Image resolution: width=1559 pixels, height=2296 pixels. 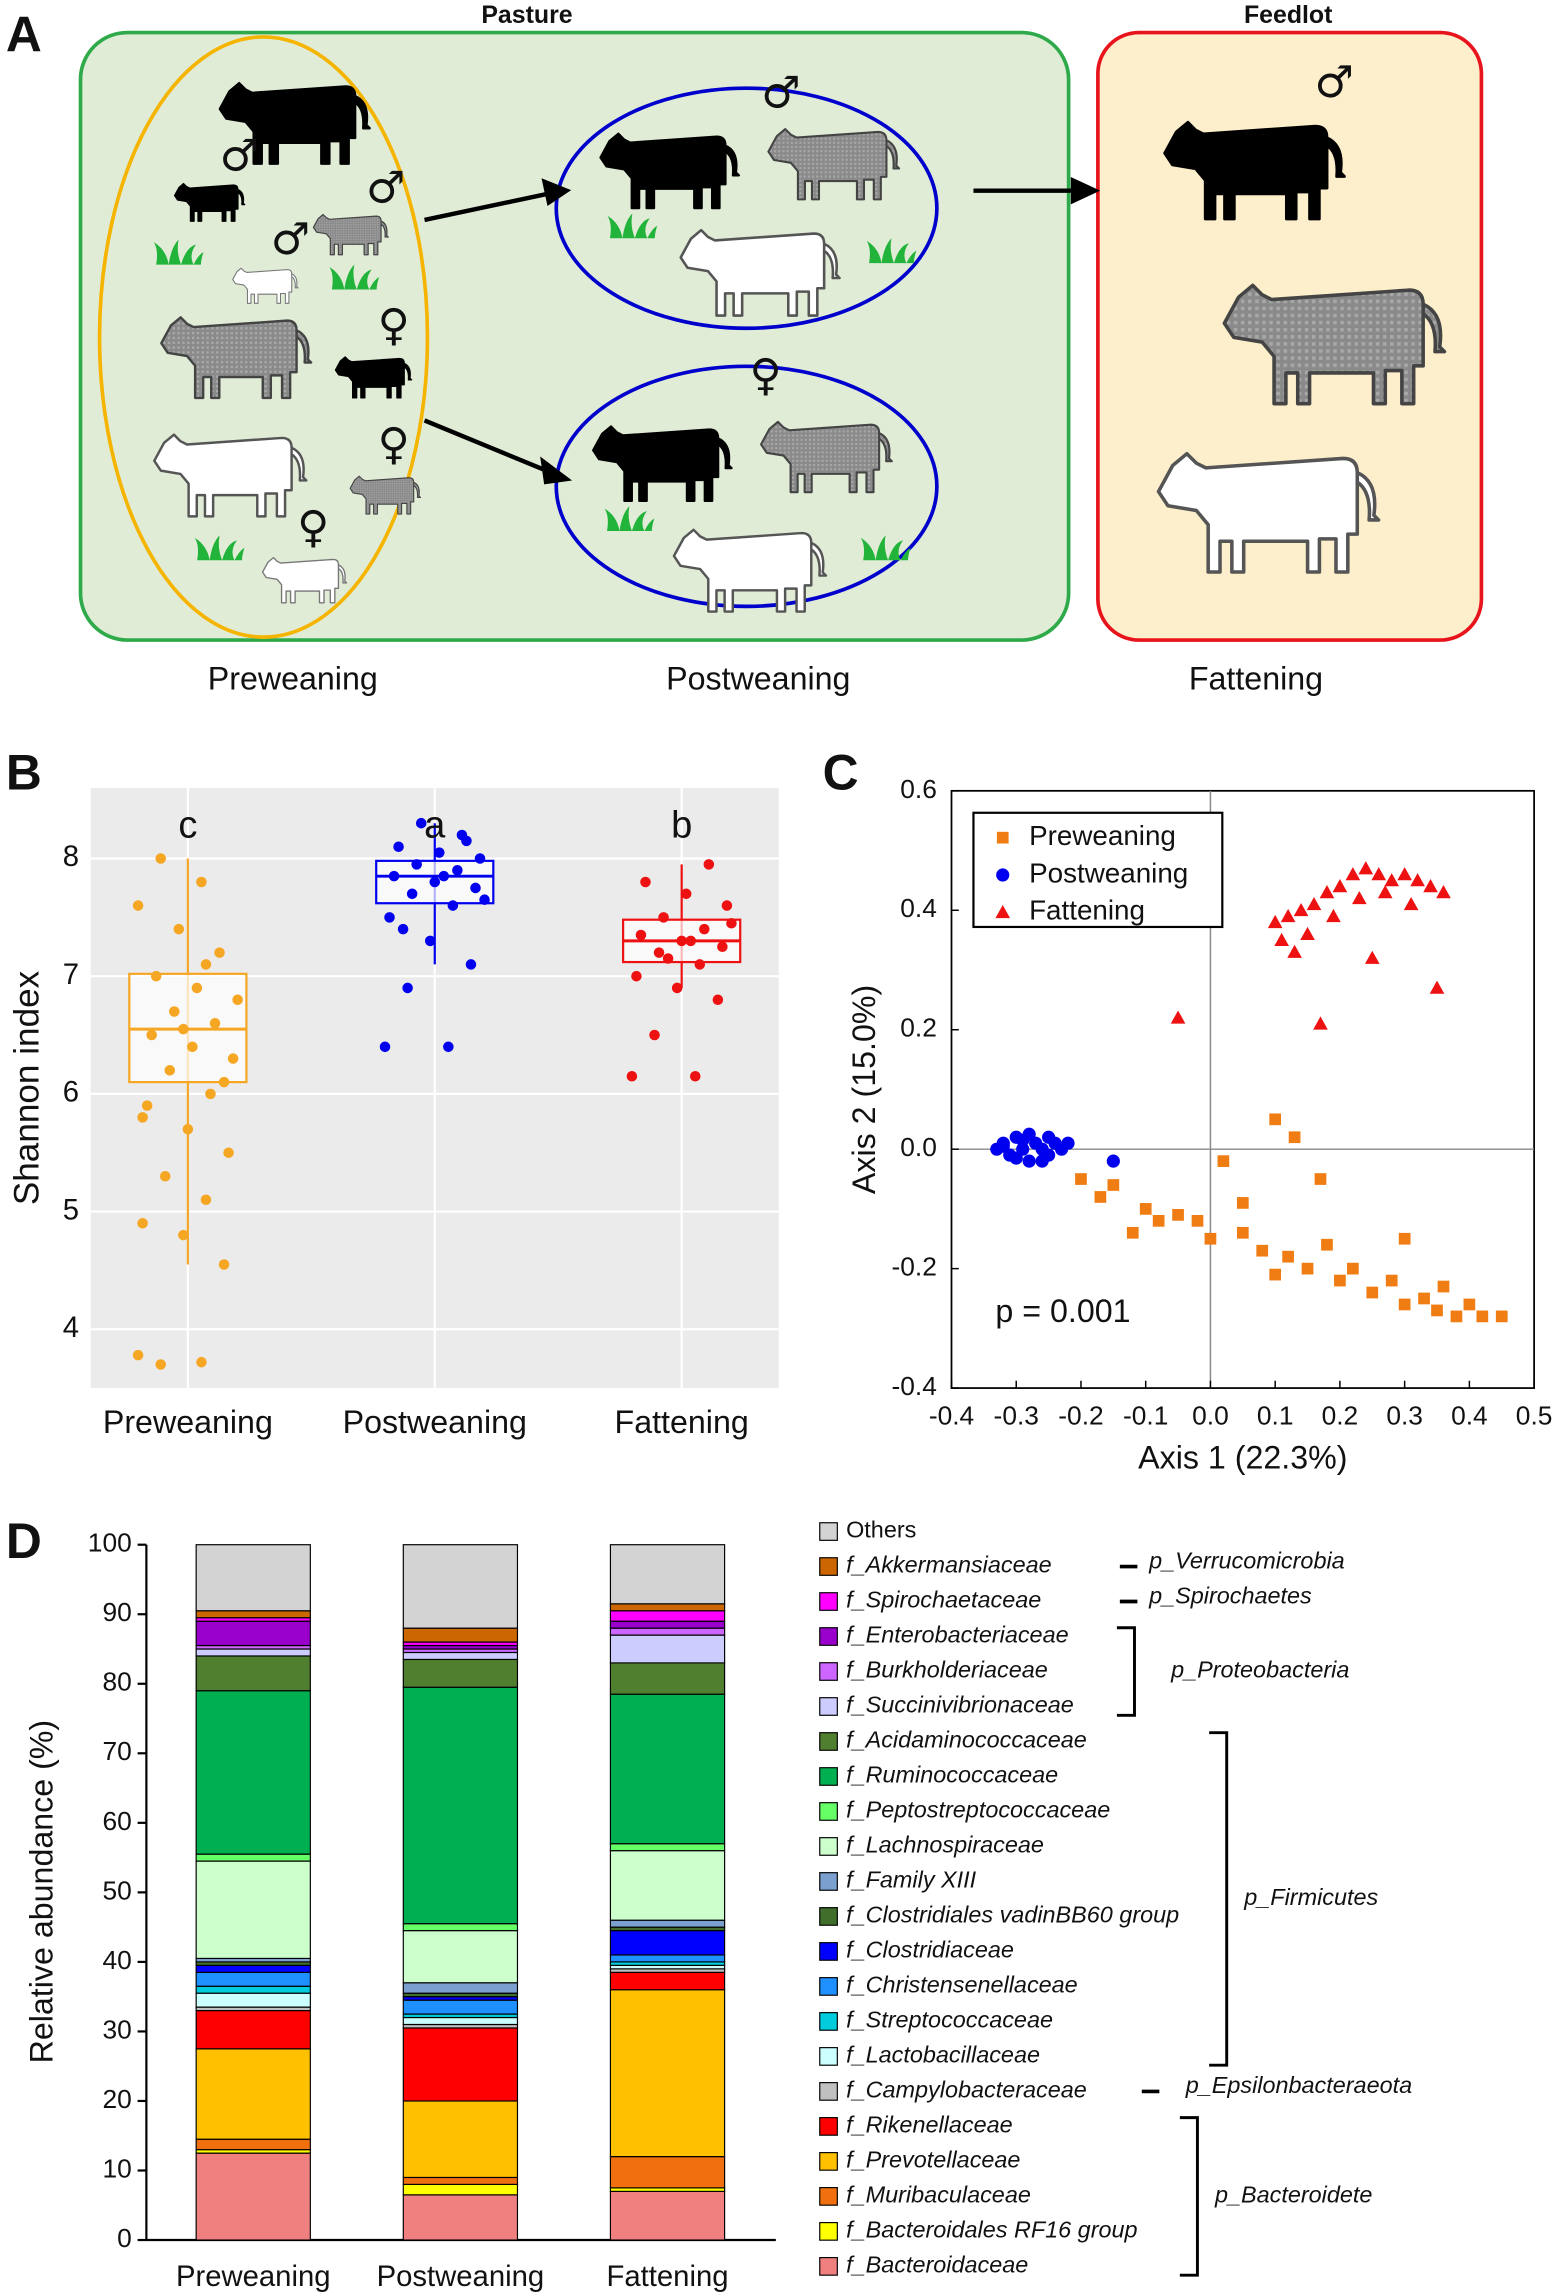 I want to click on legend-label: f_Prevotellaceae, so click(x=933, y=2160).